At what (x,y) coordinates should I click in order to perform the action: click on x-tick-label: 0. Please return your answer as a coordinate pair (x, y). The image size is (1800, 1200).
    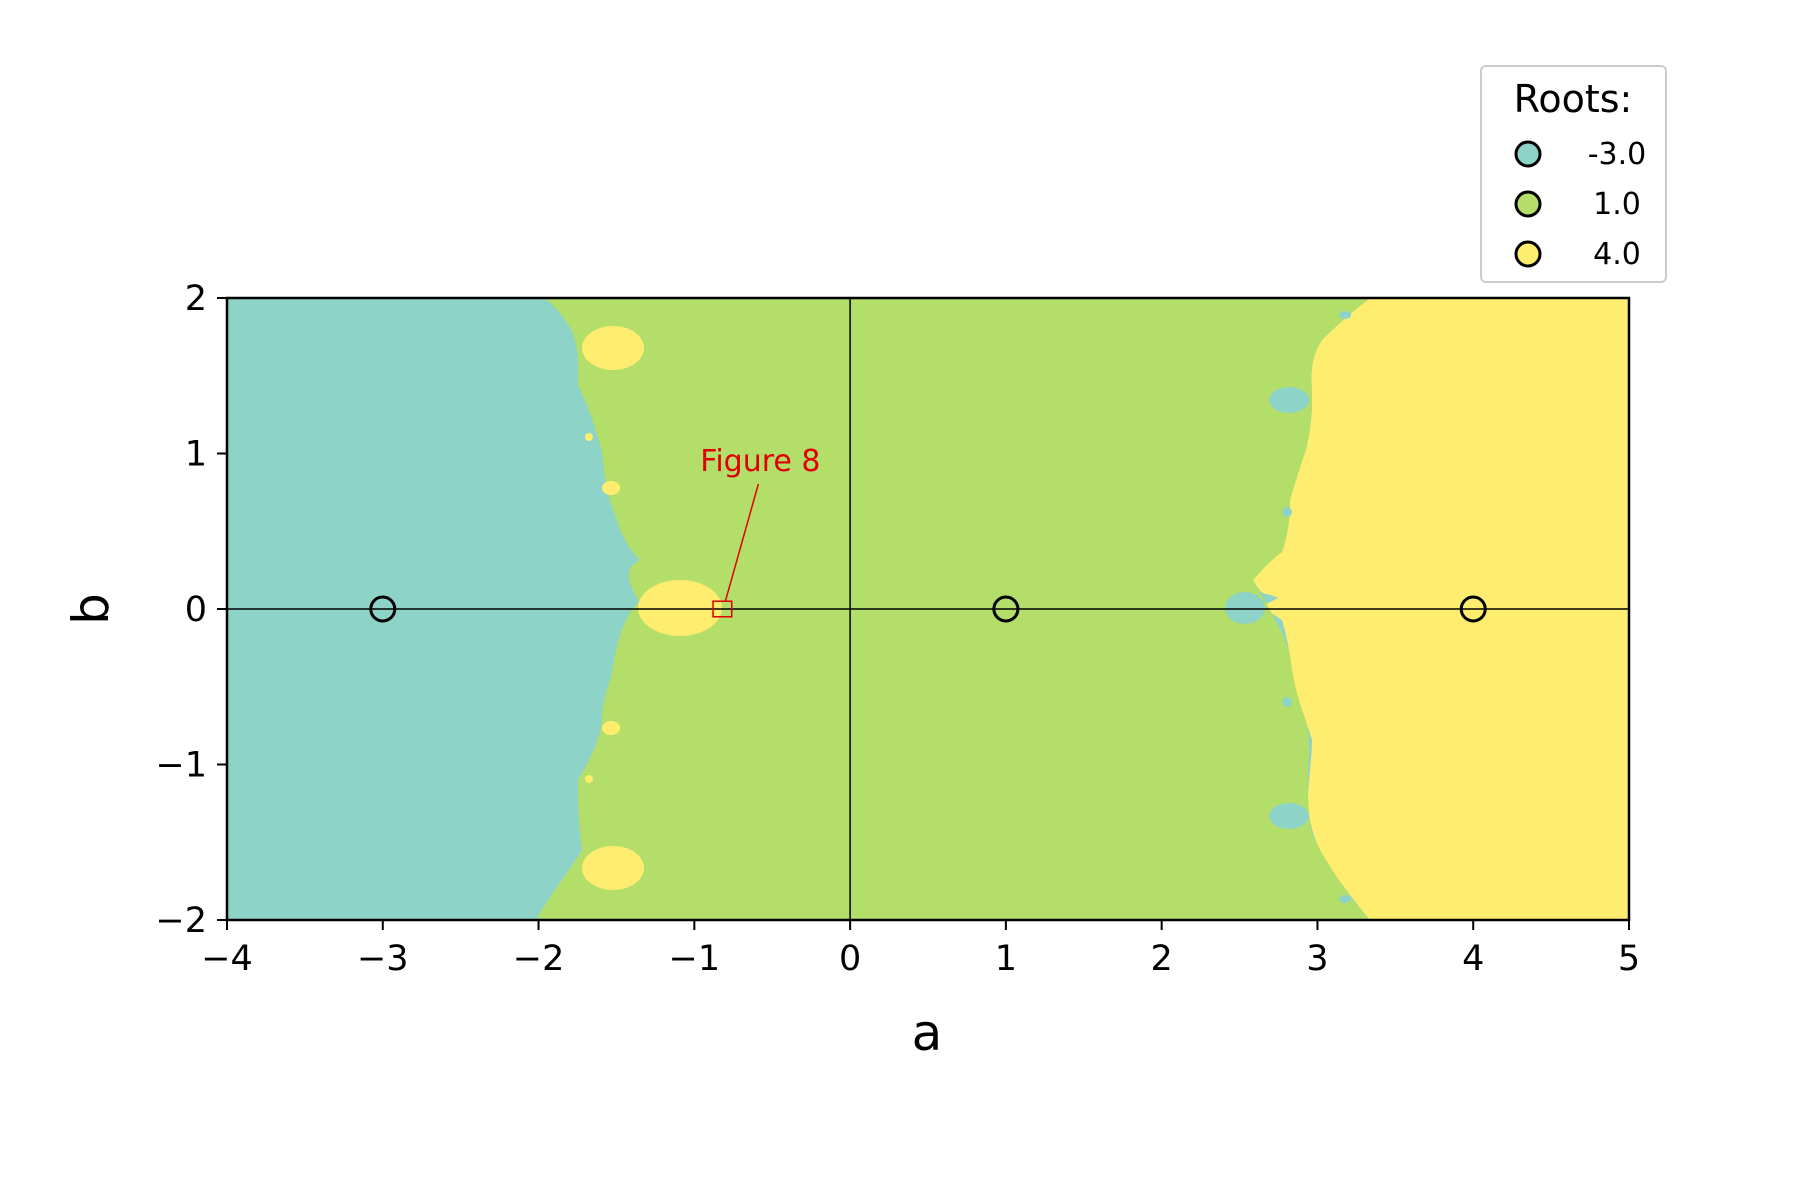
    Looking at the image, I should click on (850, 959).